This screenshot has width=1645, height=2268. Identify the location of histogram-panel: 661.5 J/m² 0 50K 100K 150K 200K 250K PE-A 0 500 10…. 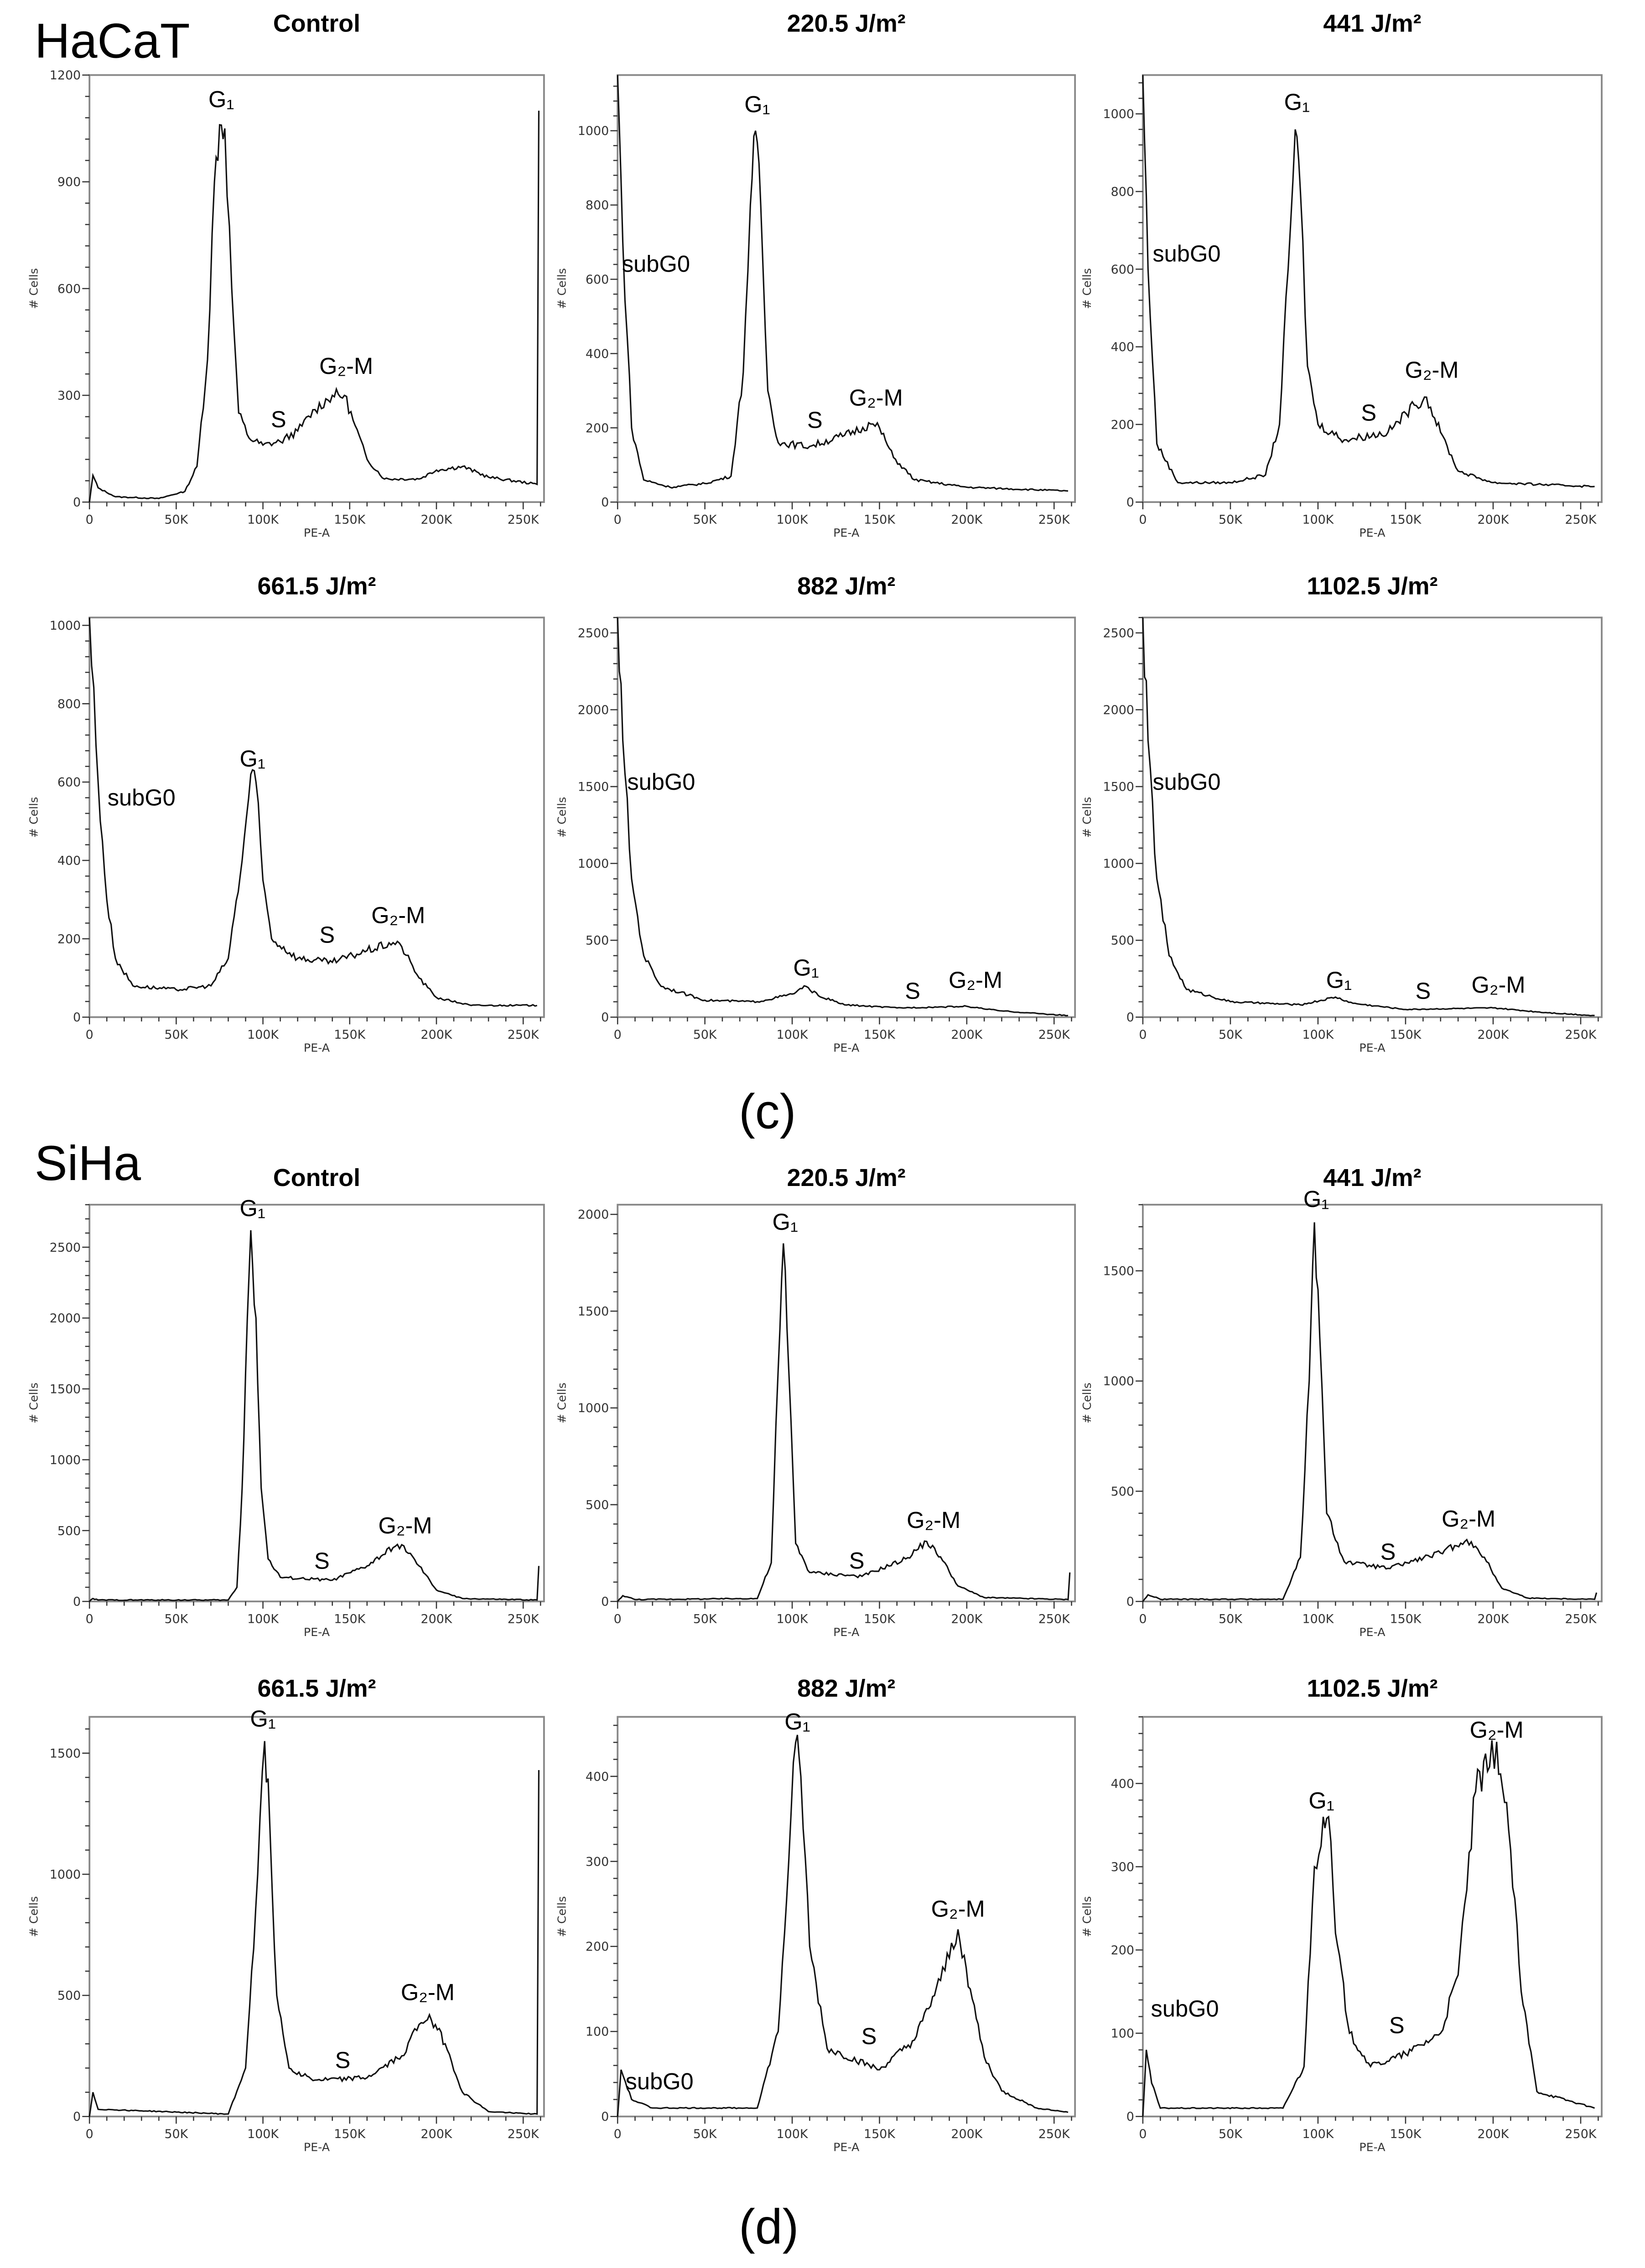
(286, 1914).